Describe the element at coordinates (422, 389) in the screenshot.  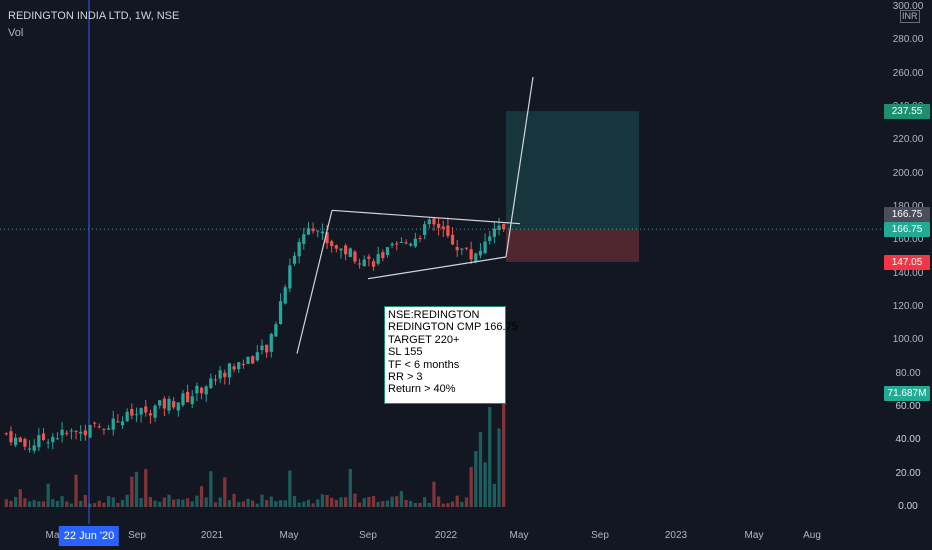
I see `note-line: Return > 40%` at that location.